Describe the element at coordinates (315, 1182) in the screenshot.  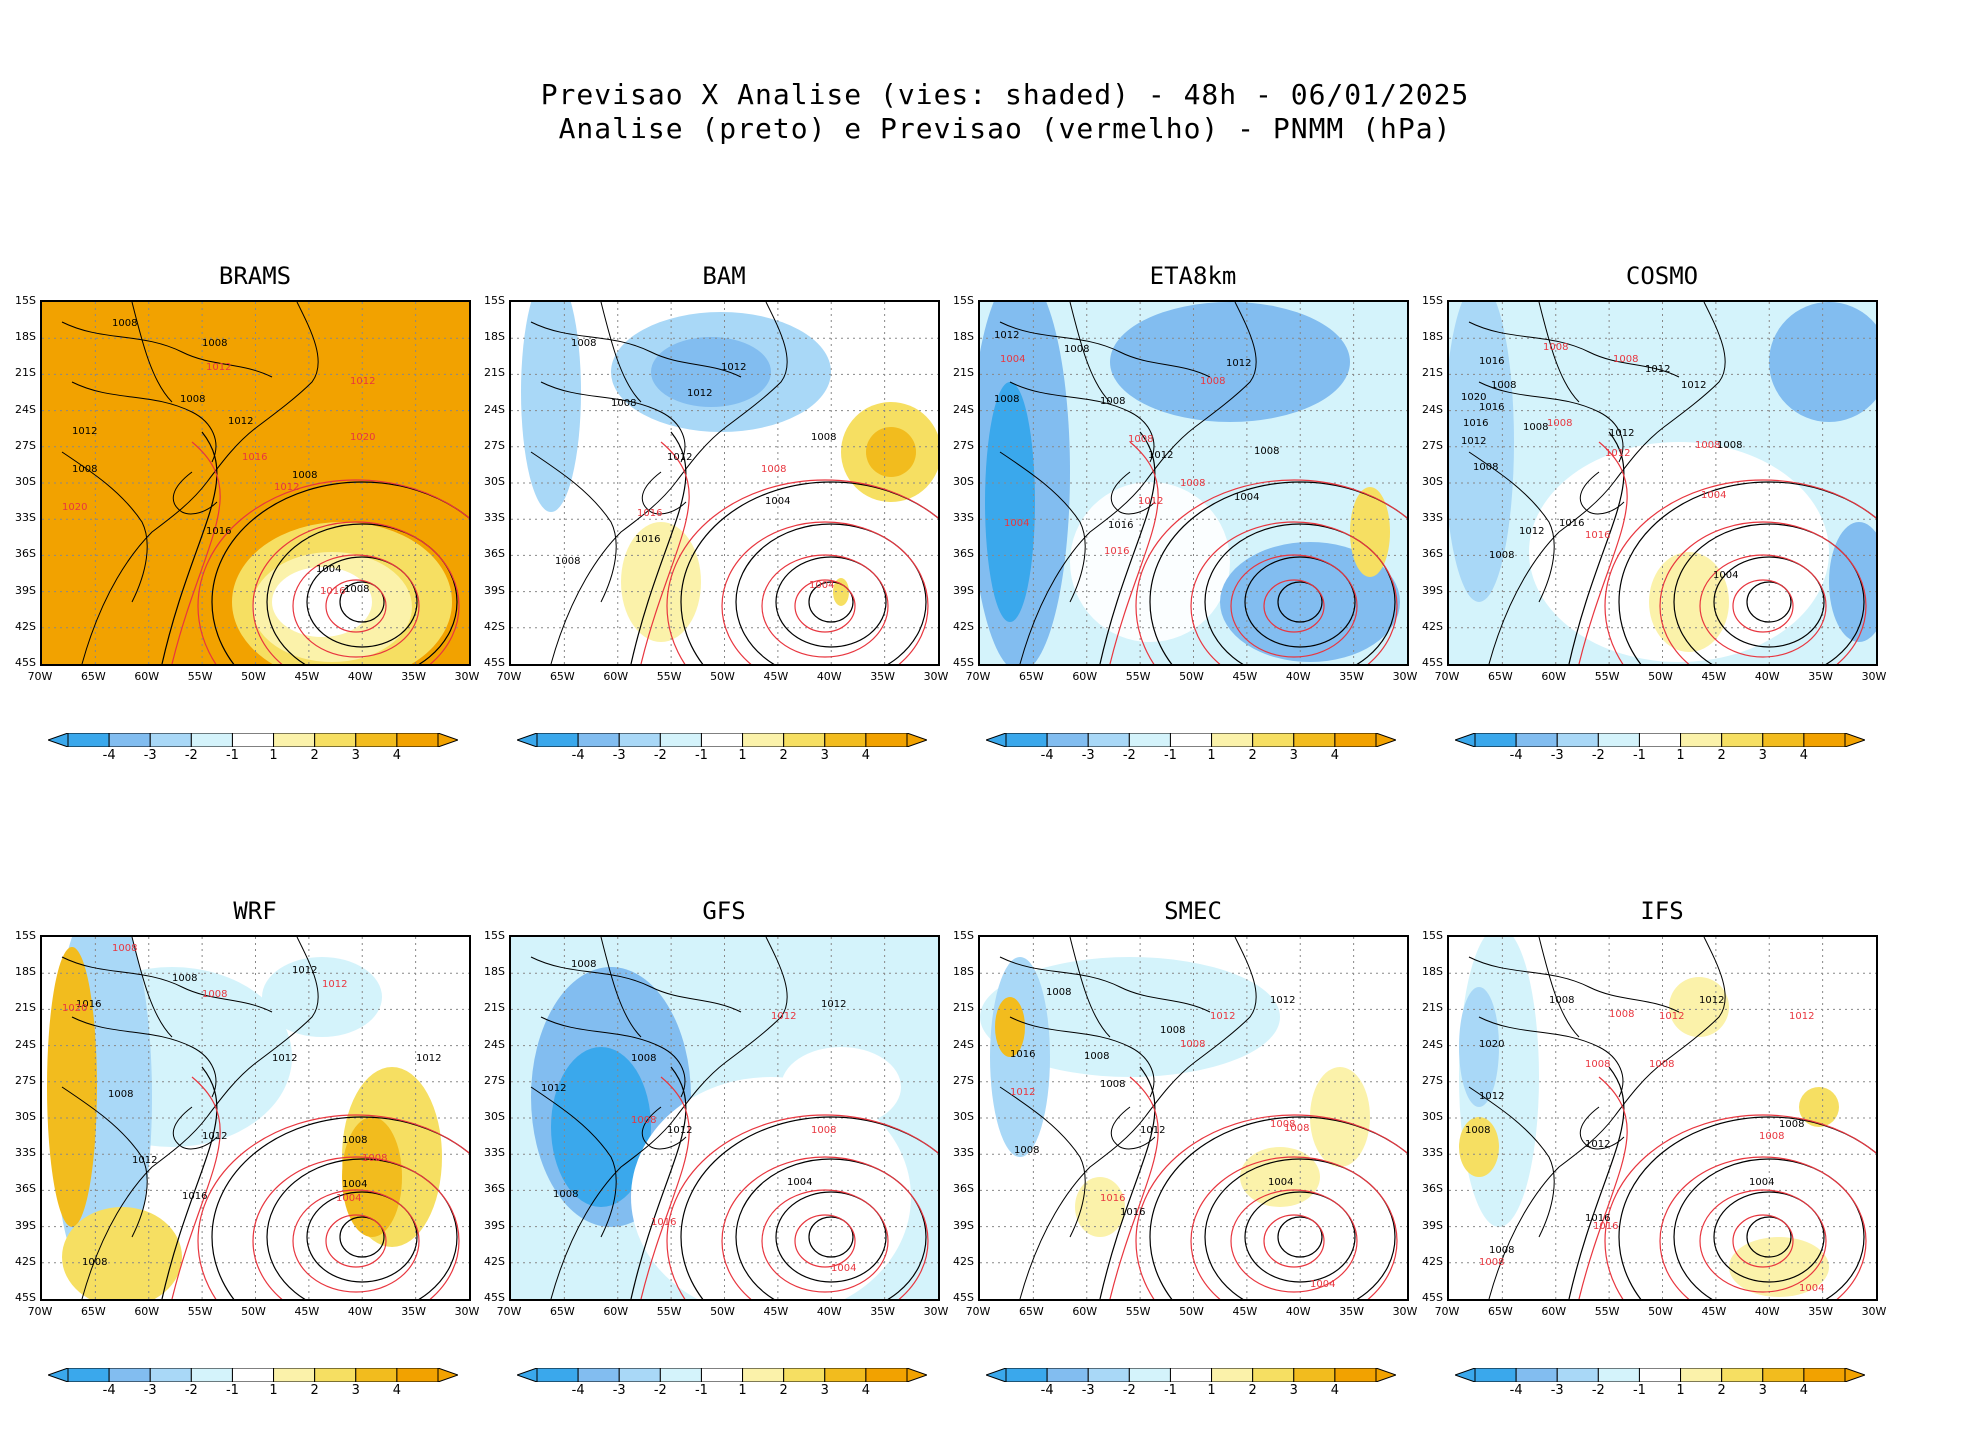
I see `isobars` at that location.